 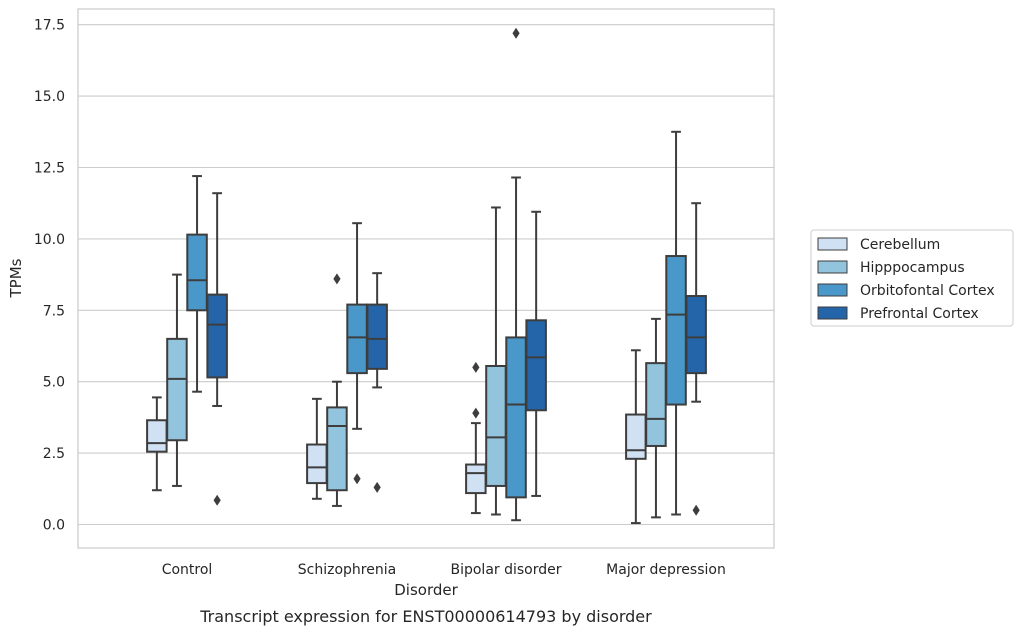 I want to click on y-tick-label: 17.5, so click(x=49, y=26).